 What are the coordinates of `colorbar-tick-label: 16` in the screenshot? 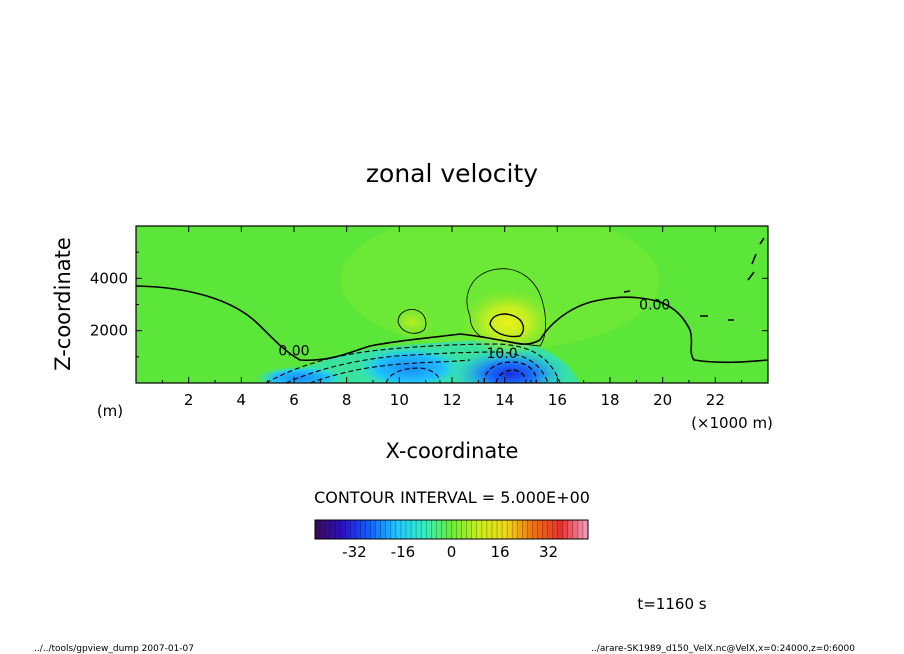 It's located at (499, 552).